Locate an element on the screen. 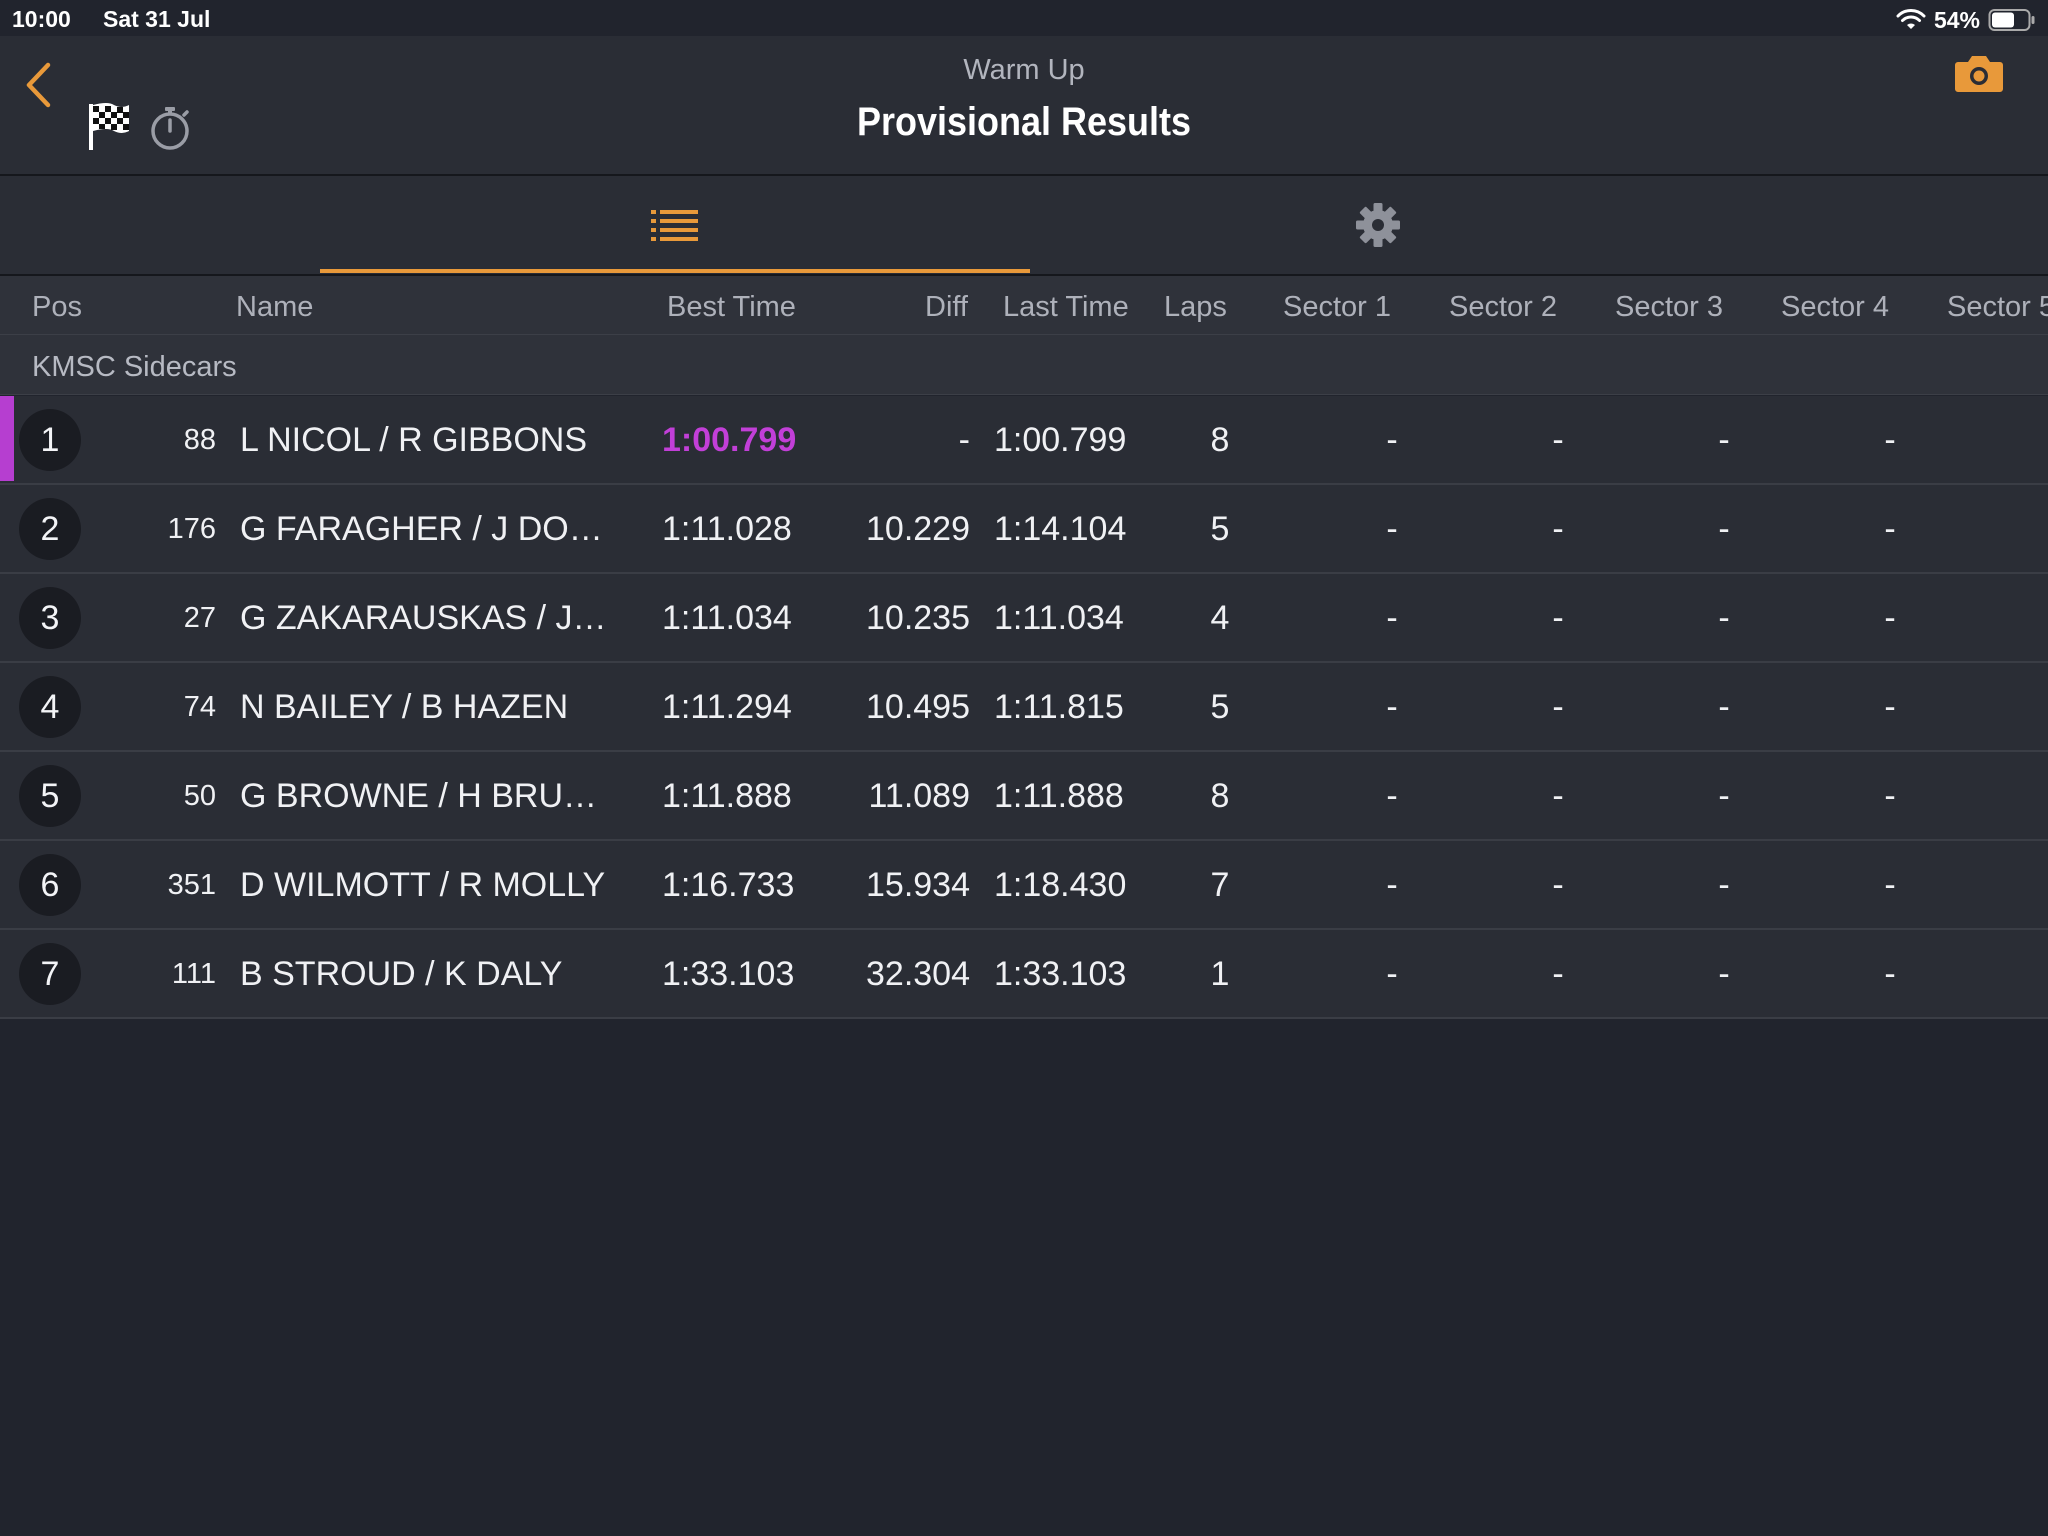 This screenshot has height=1536, width=2048. class-name: KMSC Sidecars is located at coordinates (134, 367).